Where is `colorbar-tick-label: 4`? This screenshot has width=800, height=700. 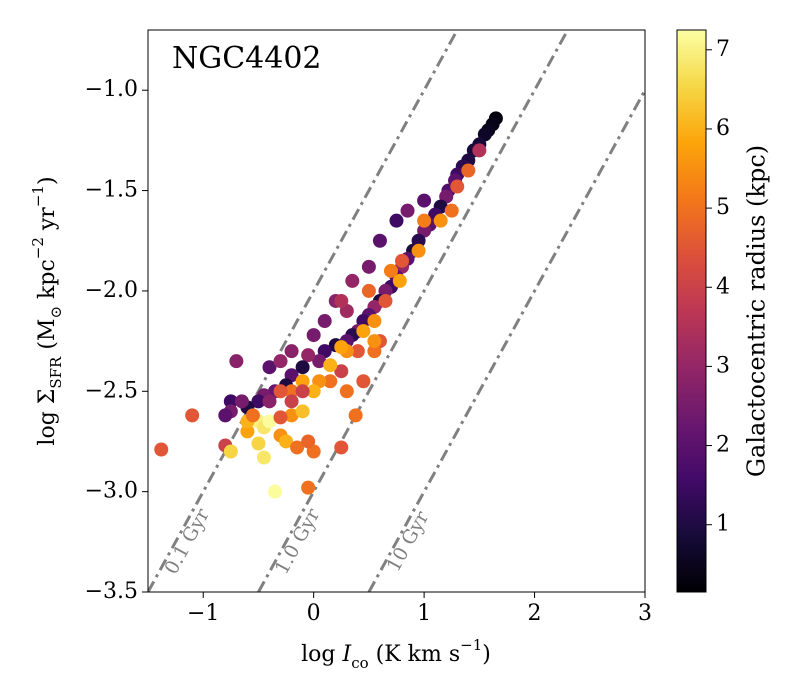 colorbar-tick-label: 4 is located at coordinates (723, 286).